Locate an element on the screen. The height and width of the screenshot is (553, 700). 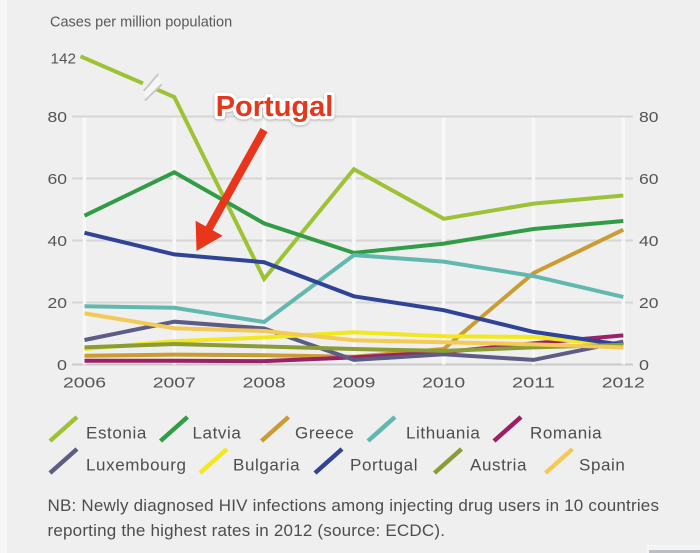
svg-text: Estonia is located at coordinates (116, 433).